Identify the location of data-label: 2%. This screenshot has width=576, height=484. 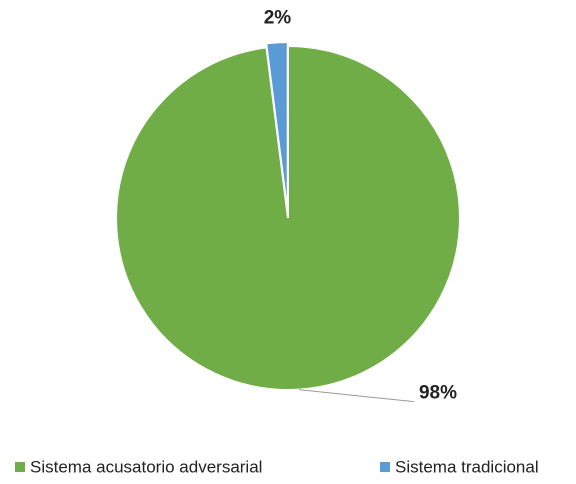
(278, 17).